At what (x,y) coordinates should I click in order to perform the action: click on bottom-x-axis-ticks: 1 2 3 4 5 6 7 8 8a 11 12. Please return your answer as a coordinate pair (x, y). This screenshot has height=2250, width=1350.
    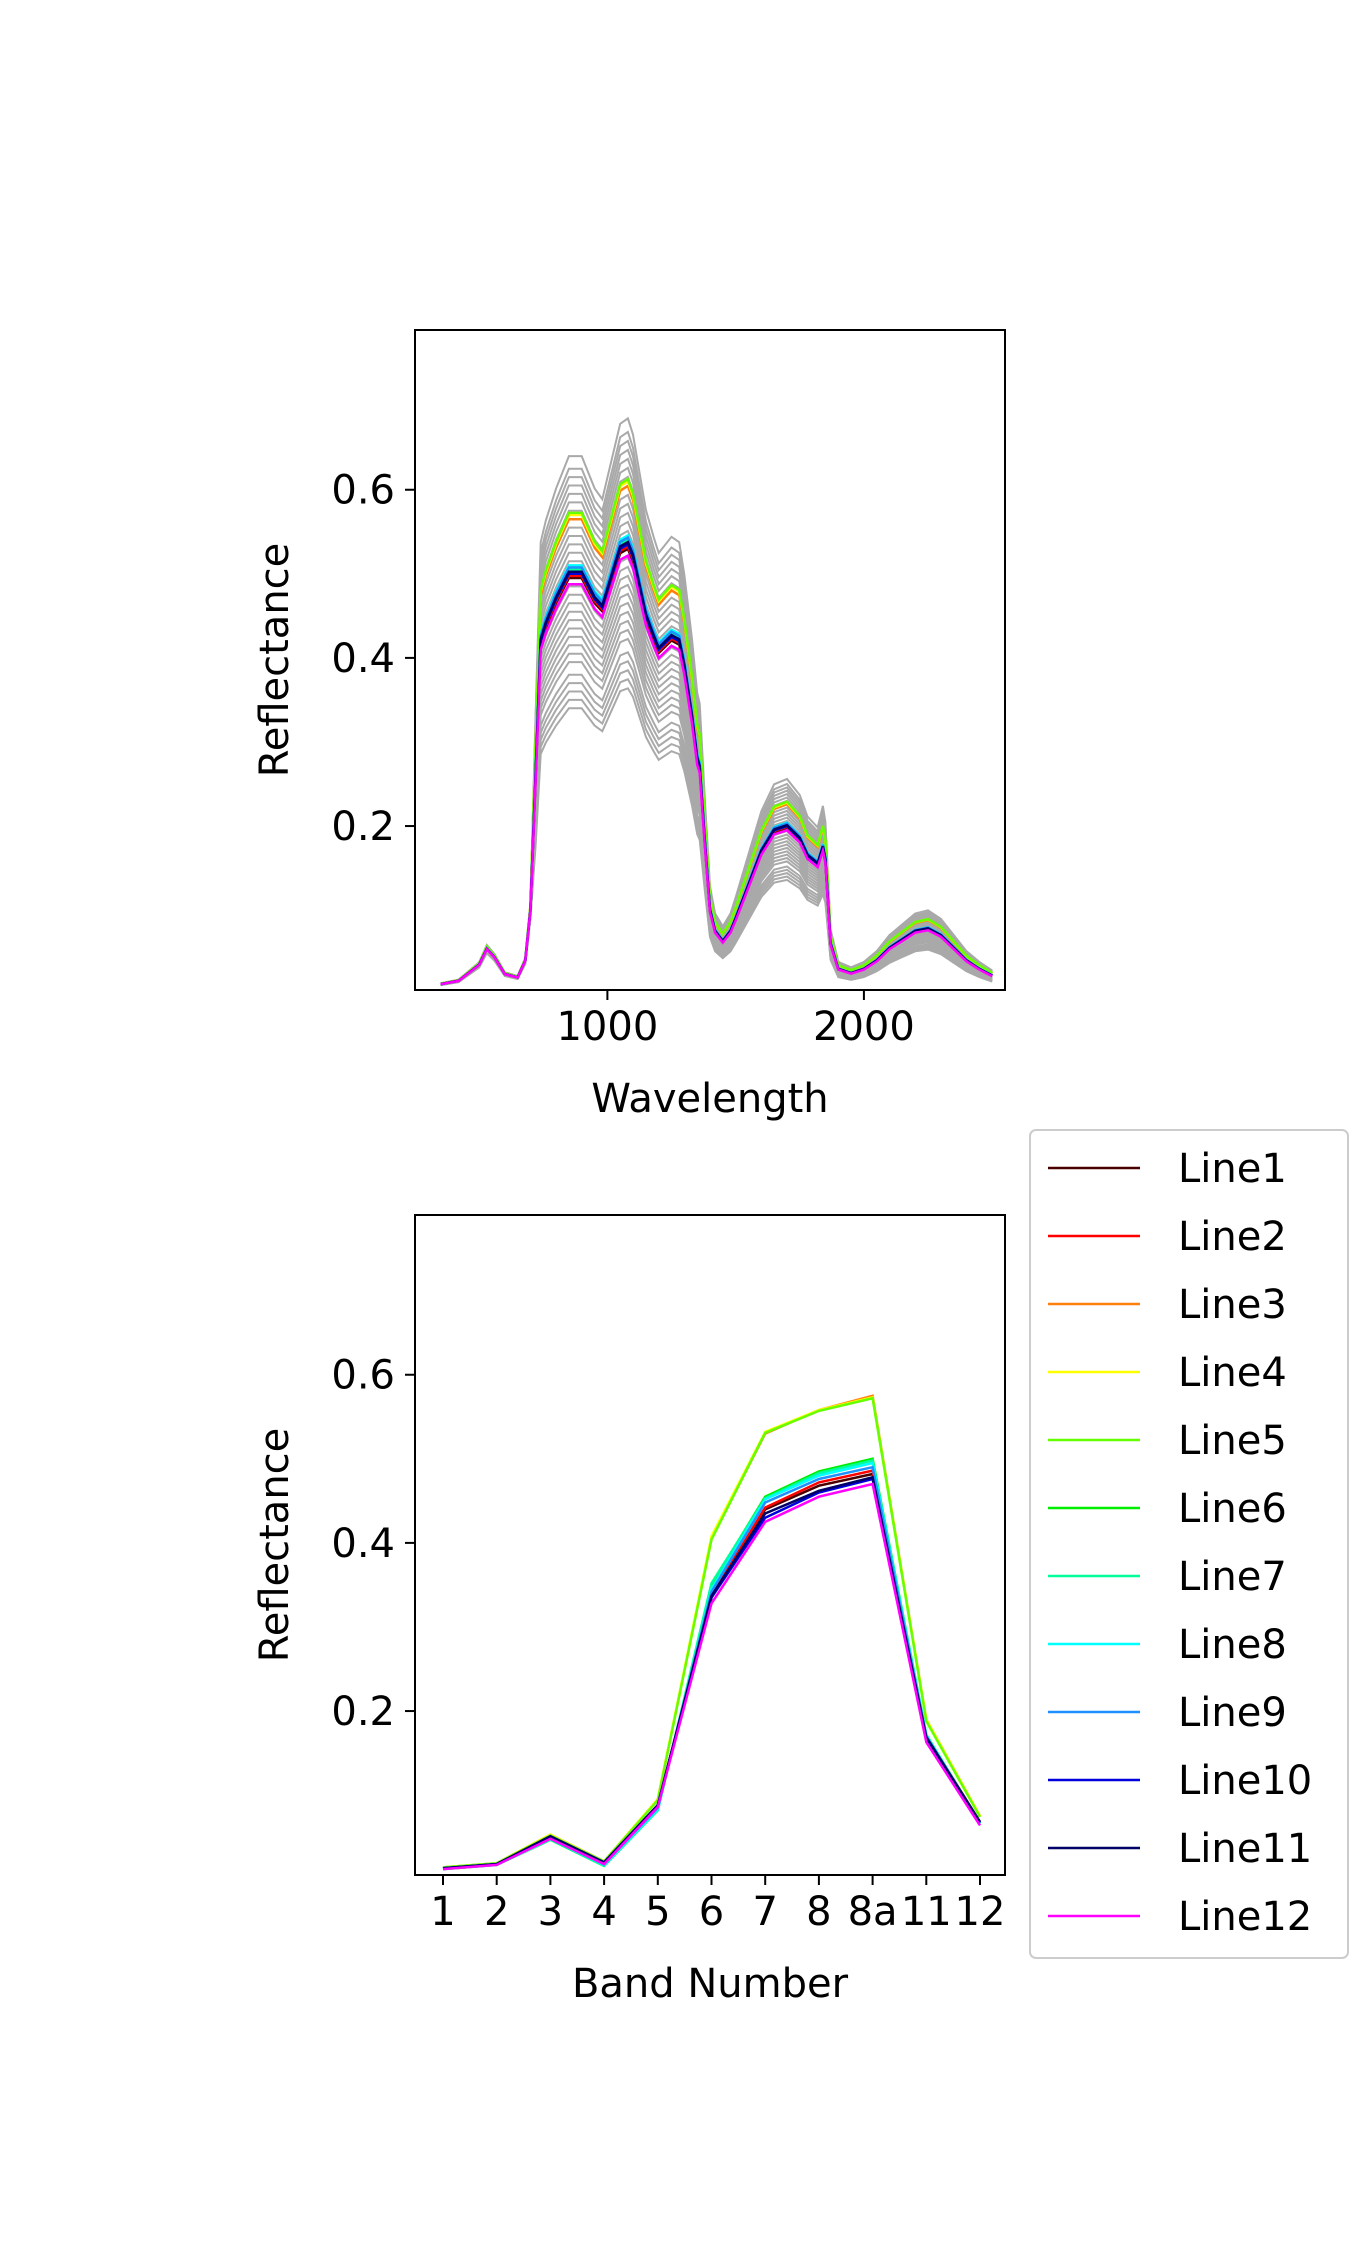
    Looking at the image, I should click on (717, 1905).